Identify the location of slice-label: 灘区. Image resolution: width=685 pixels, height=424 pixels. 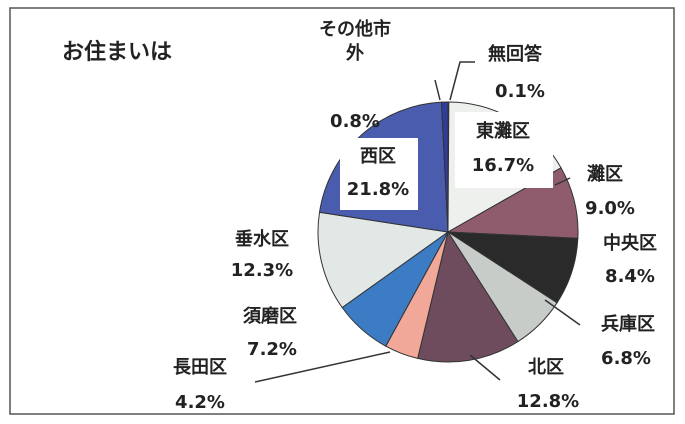
(605, 174).